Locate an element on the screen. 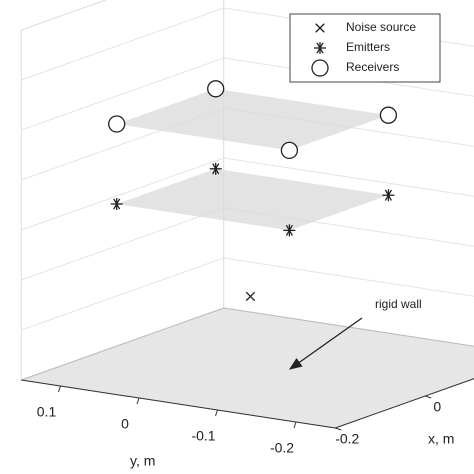 The width and height of the screenshot is (474, 474). legend: Noise source Emitters Receivers is located at coordinates (365, 48).